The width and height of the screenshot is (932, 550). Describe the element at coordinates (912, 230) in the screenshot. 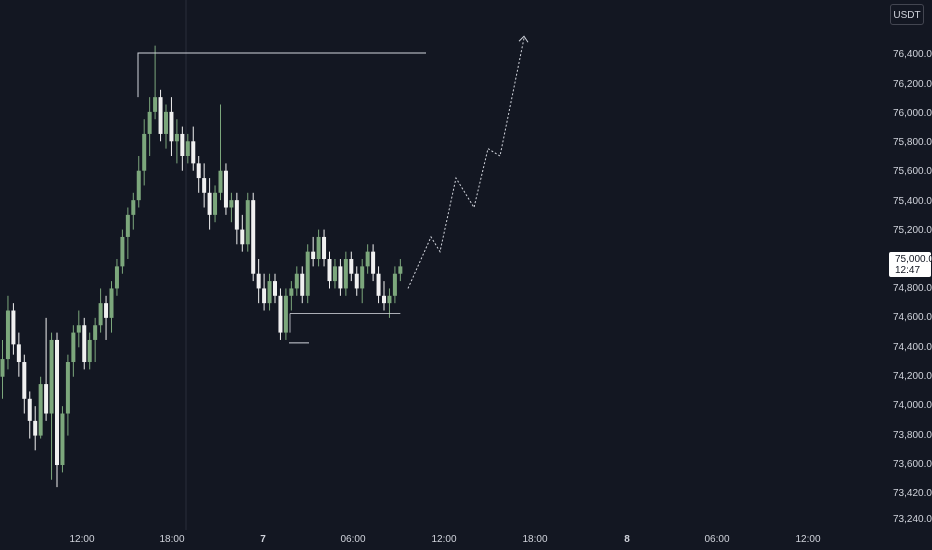

I see `y-tick-label: 75,200.0` at that location.